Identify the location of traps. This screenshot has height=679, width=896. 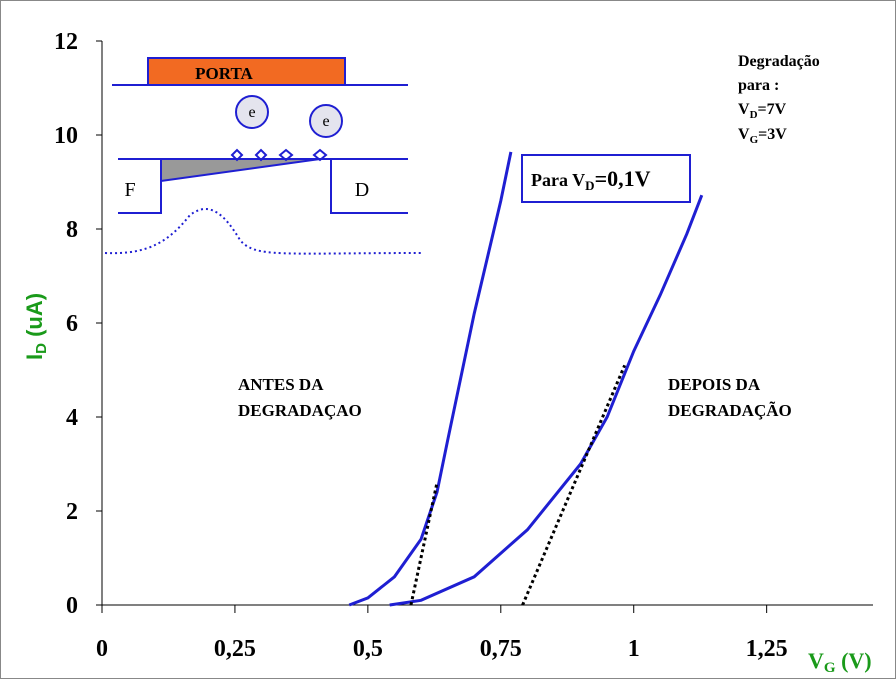
(279, 155).